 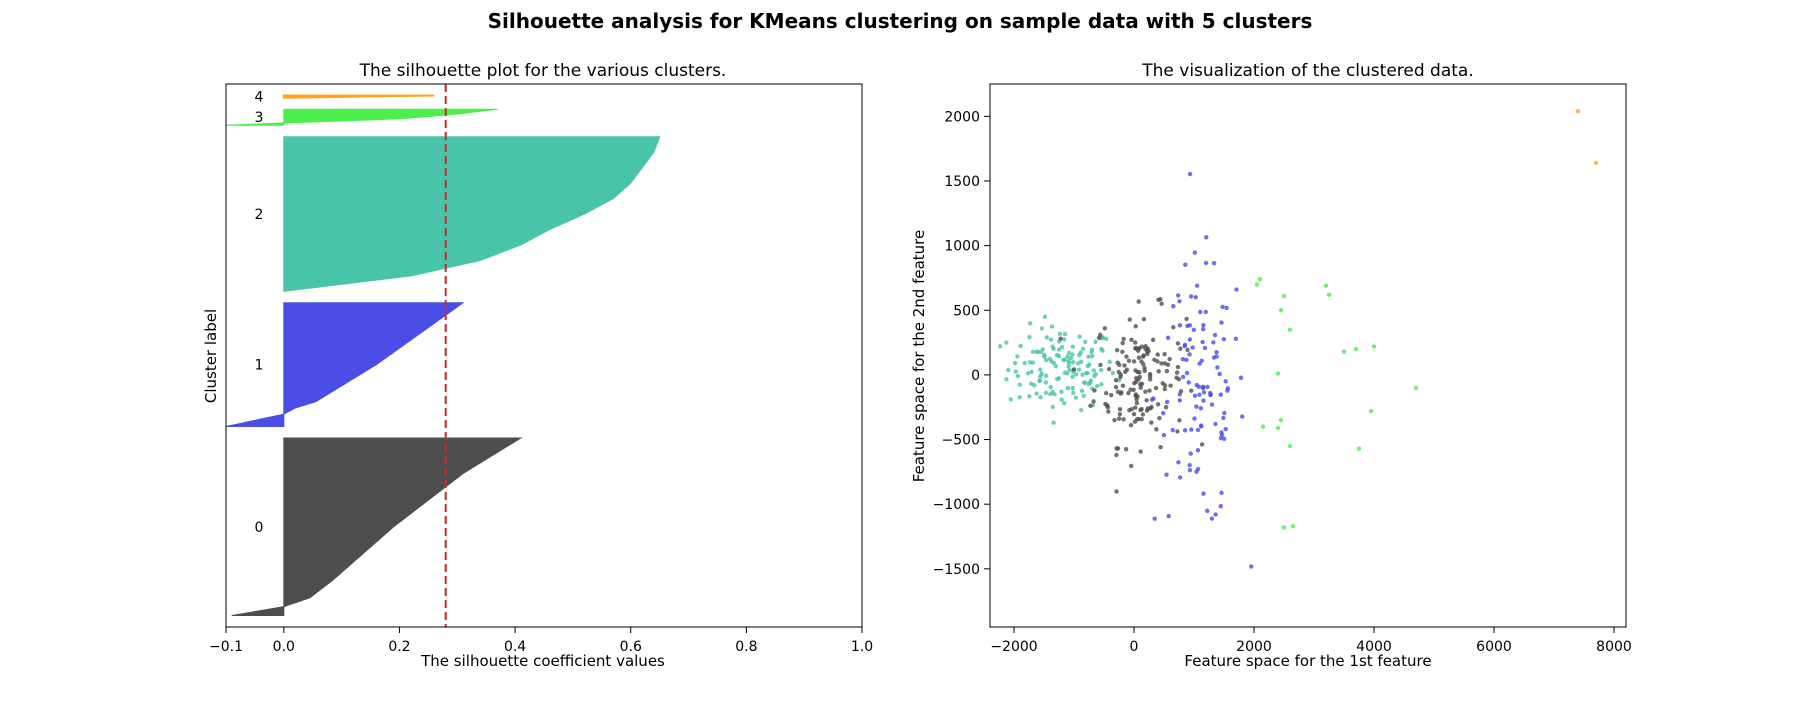 What do you see at coordinates (975, 376) in the screenshot?
I see `scatter-y-tick-label: 0` at bounding box center [975, 376].